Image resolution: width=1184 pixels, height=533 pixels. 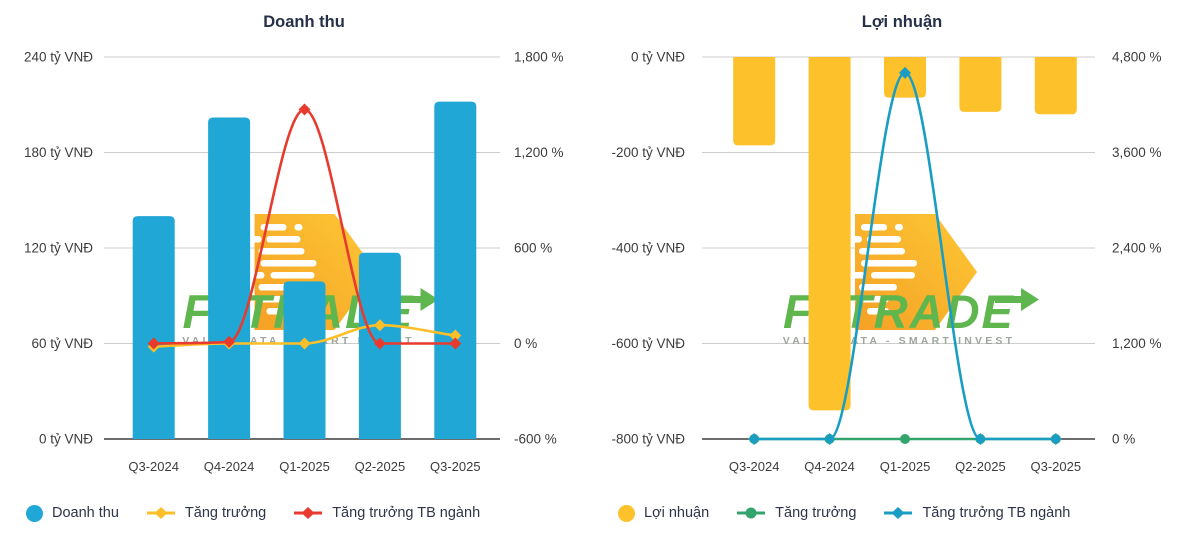 I want to click on left-axis-tick-label: 120 tỷ VNĐ, so click(x=58, y=248).